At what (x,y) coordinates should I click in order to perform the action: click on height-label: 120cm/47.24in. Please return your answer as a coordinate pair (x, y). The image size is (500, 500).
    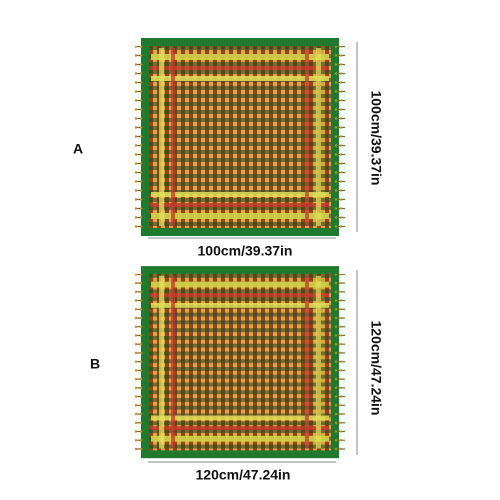
    Looking at the image, I should click on (376, 368).